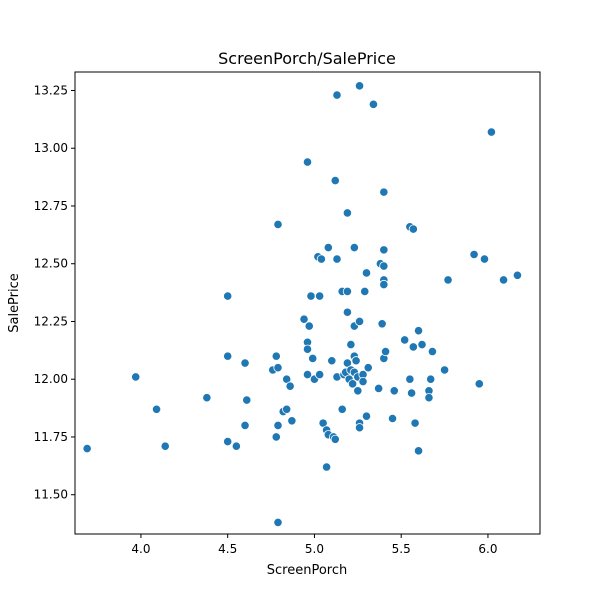 The height and width of the screenshot is (600, 600). What do you see at coordinates (51, 148) in the screenshot?
I see `y-tick-label: 13.00` at bounding box center [51, 148].